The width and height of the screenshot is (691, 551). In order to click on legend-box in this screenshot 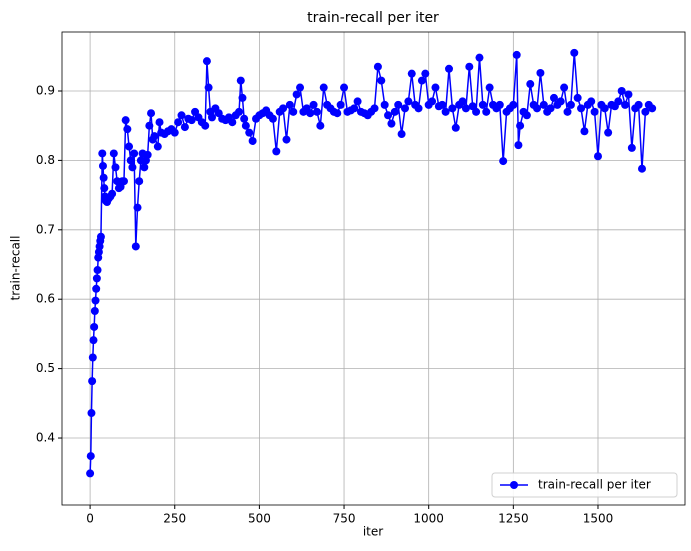, I will do `click(584, 485)`.